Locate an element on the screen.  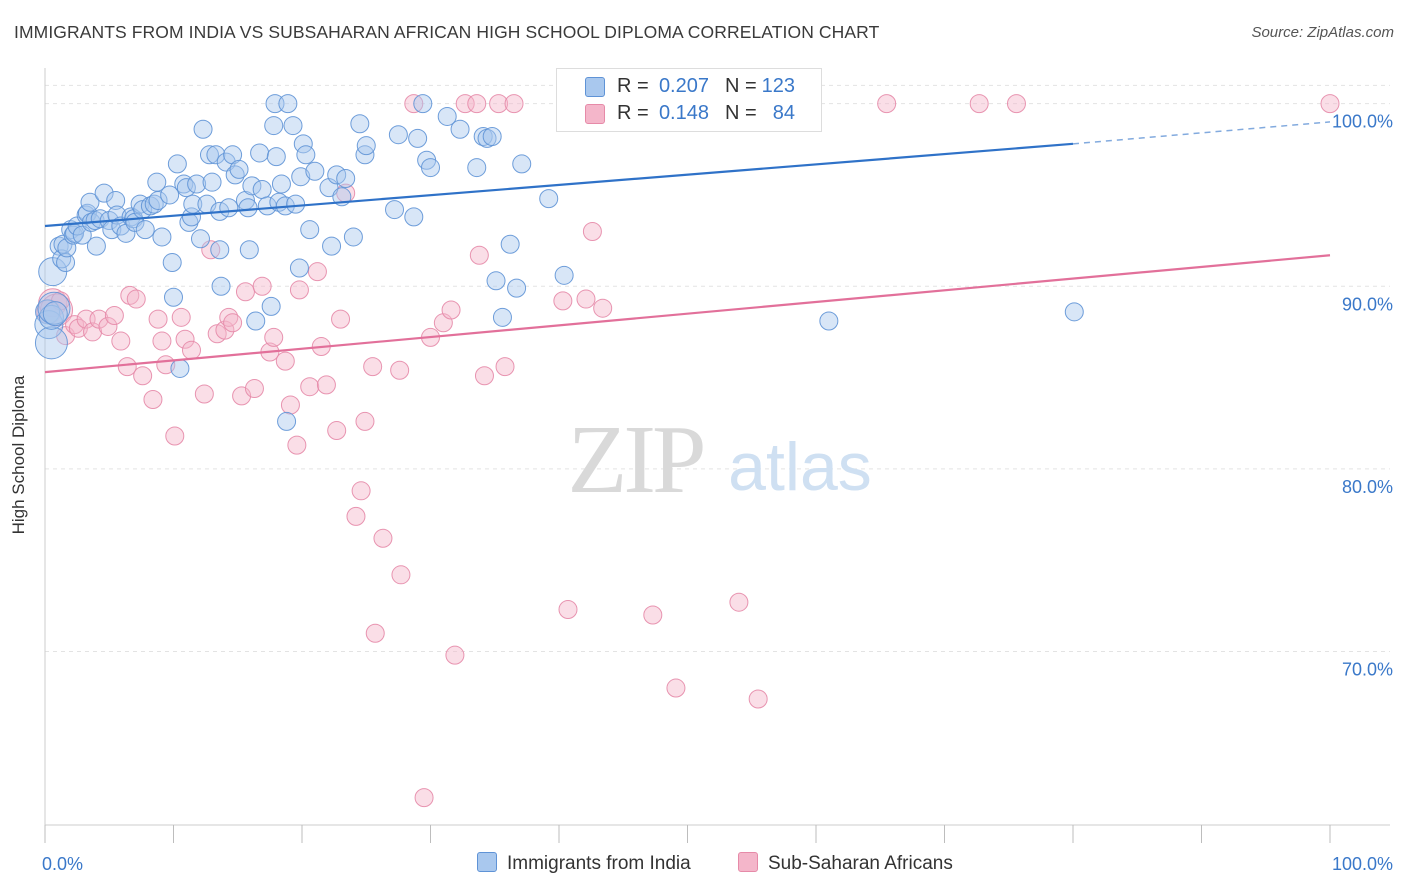
watermark-zip: ZIP is located at coordinates (635, 460).